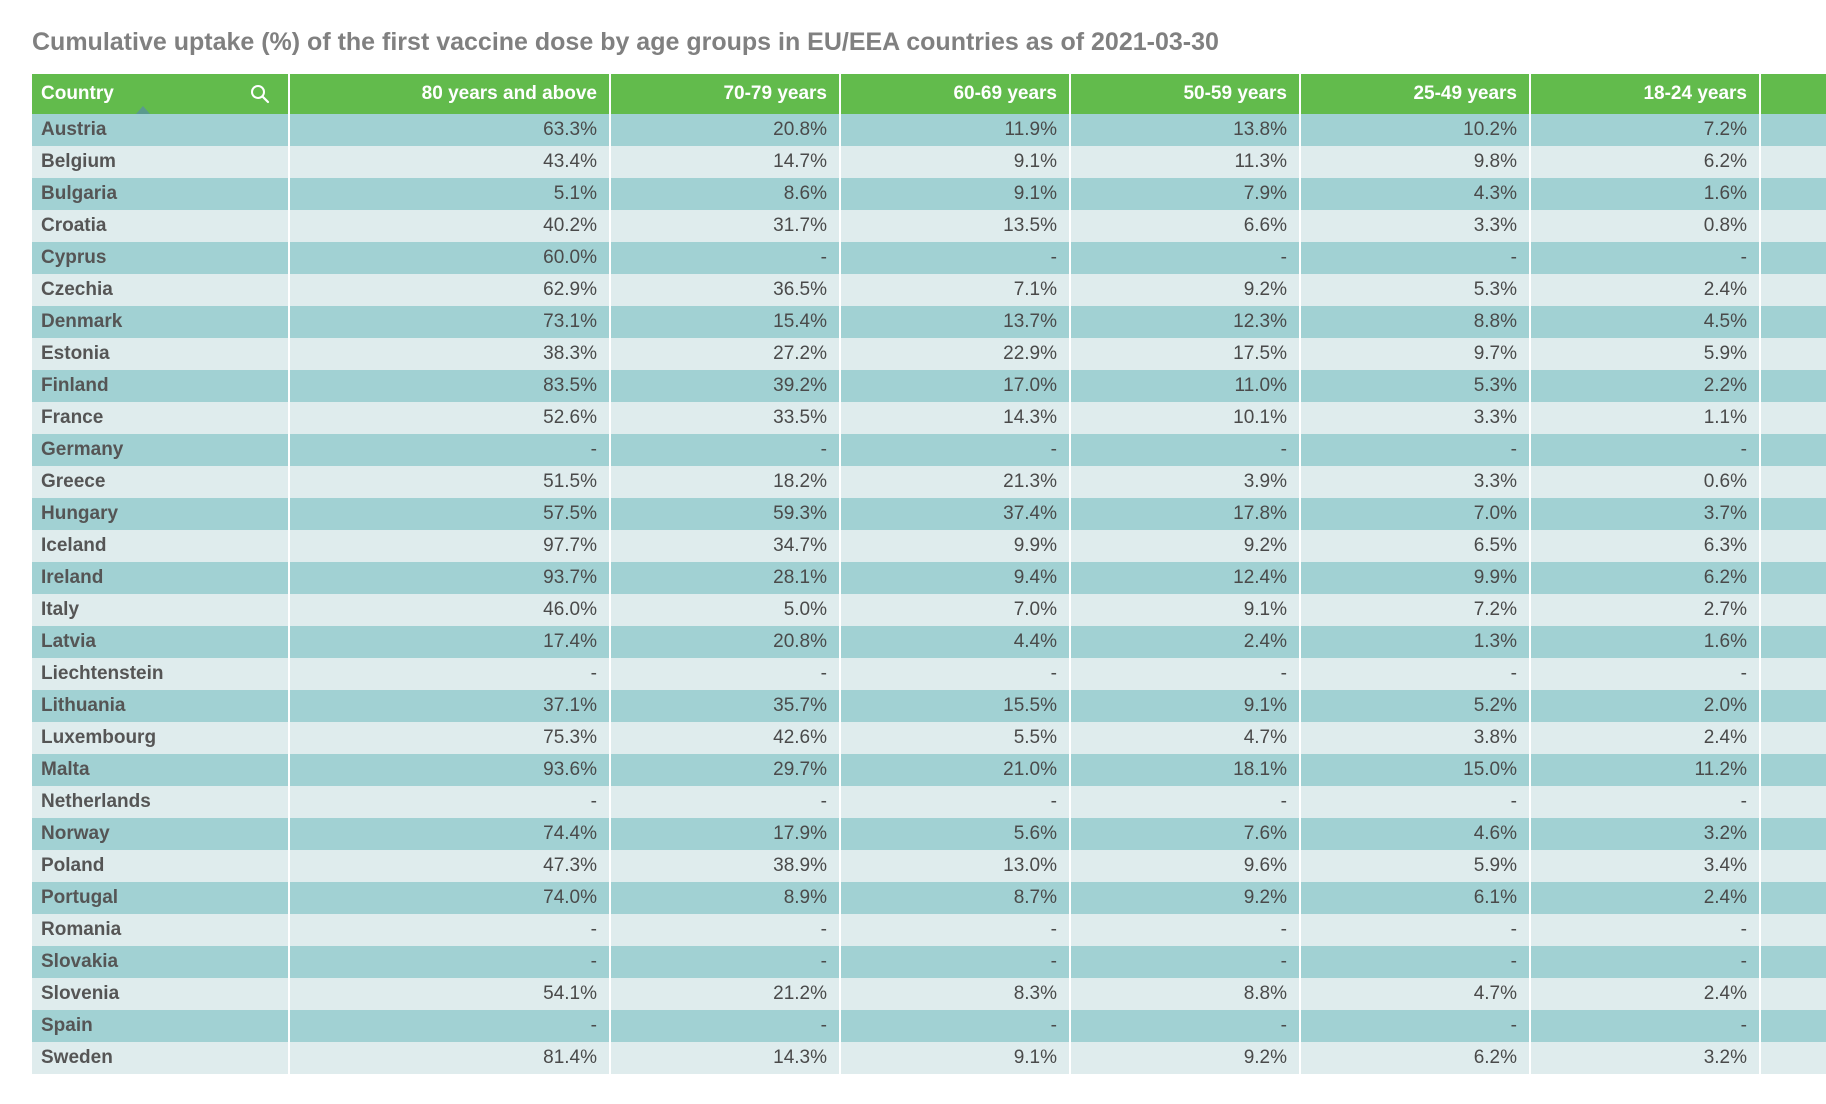 The height and width of the screenshot is (1104, 1826). What do you see at coordinates (1645, 322) in the screenshot?
I see `value-cell: 4.5%` at bounding box center [1645, 322].